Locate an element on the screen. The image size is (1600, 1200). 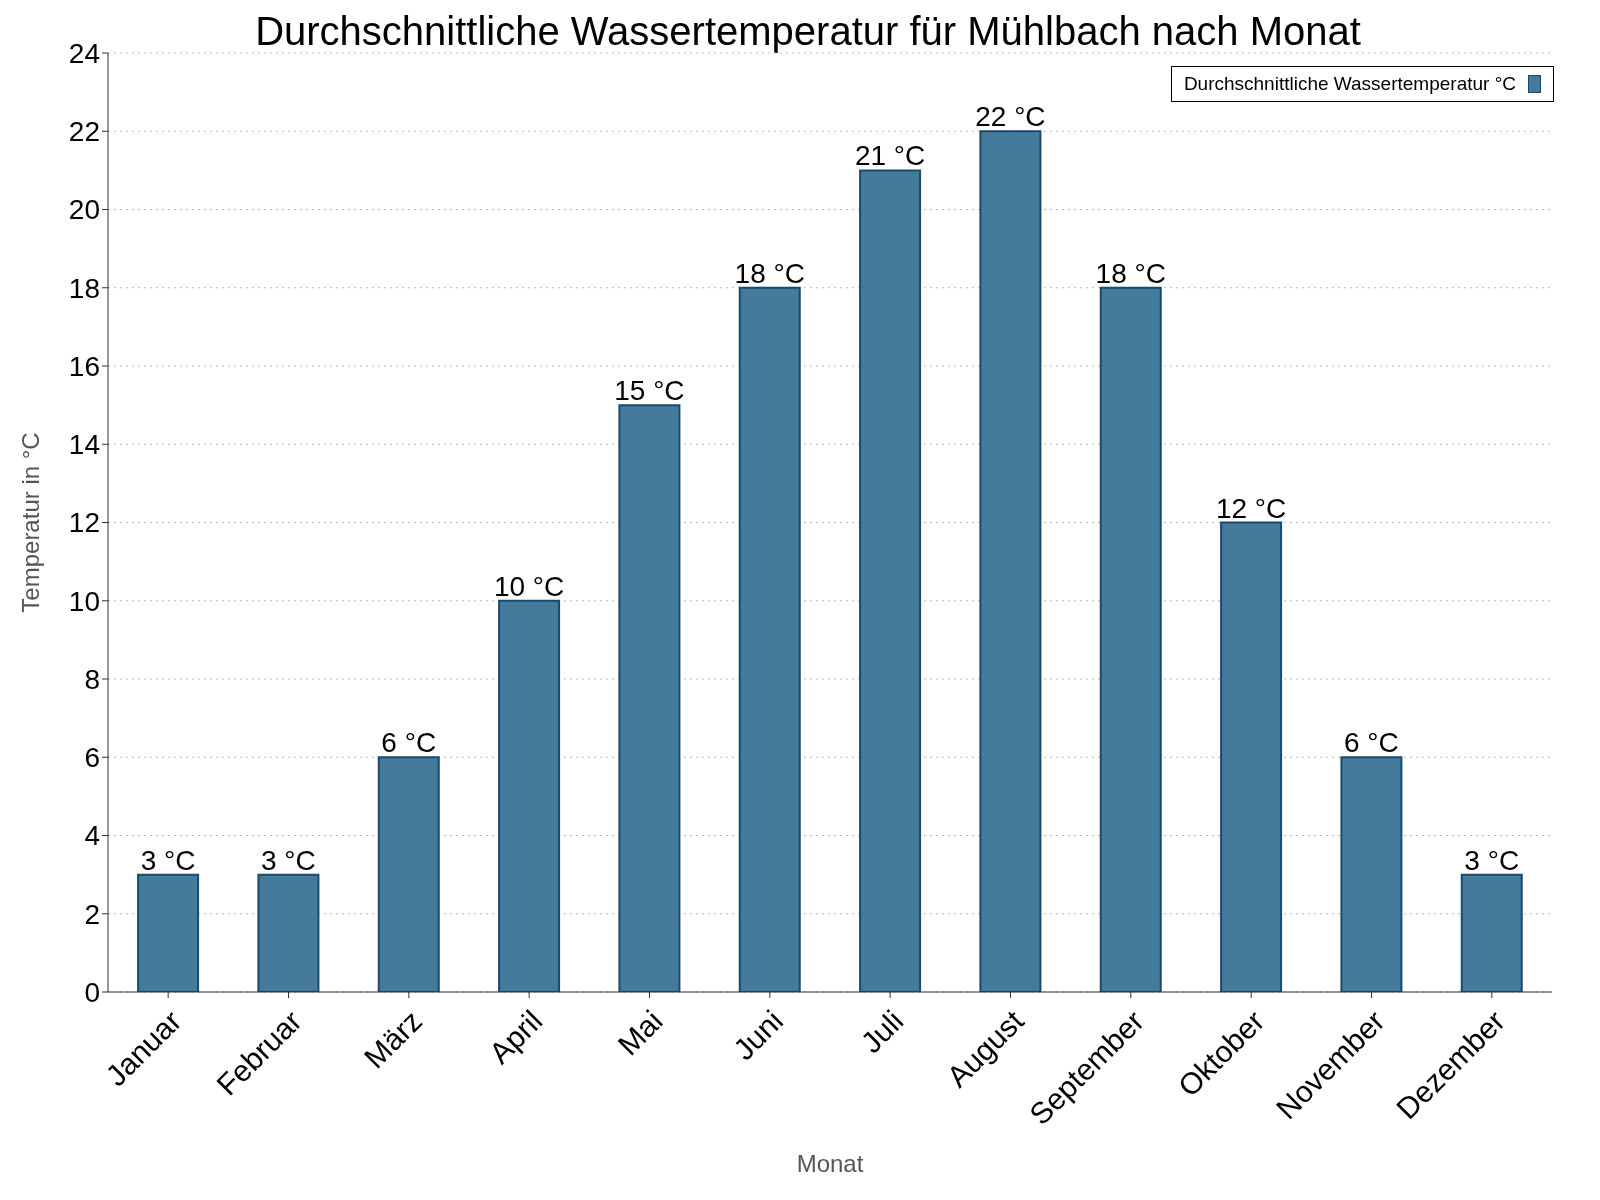
data-label: 10 °C is located at coordinates (529, 586).